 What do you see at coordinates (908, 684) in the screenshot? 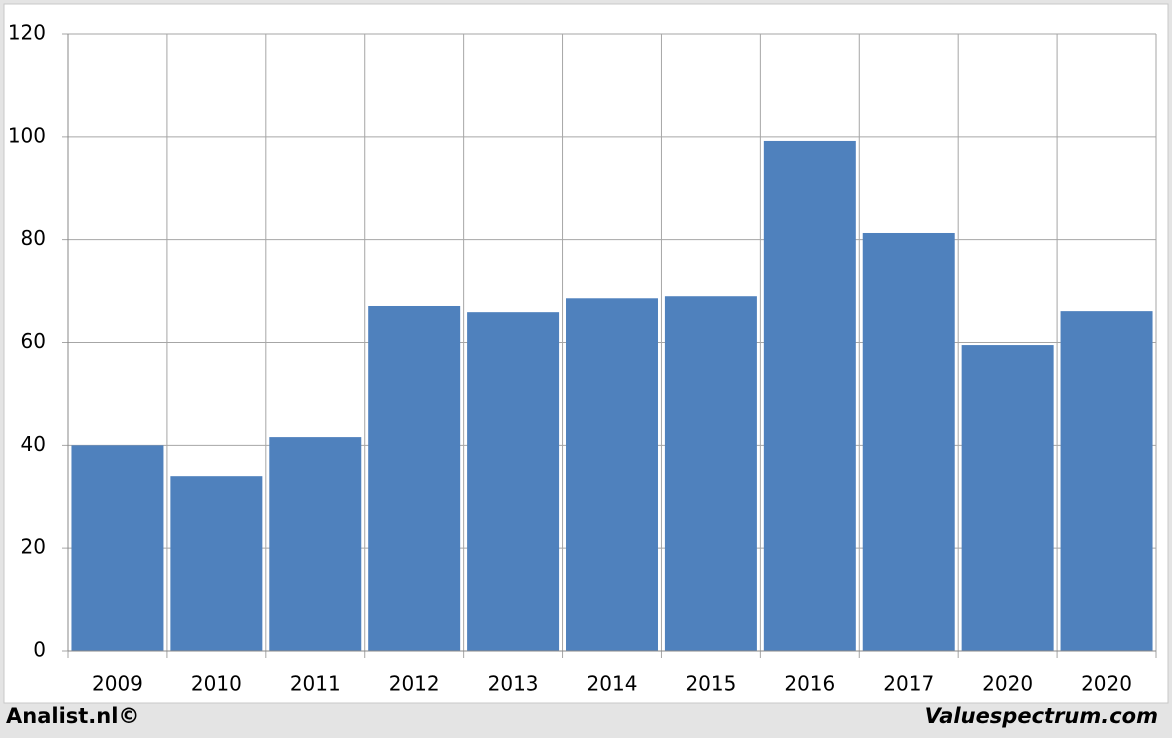
I see `x-tick-label: 2017` at bounding box center [908, 684].